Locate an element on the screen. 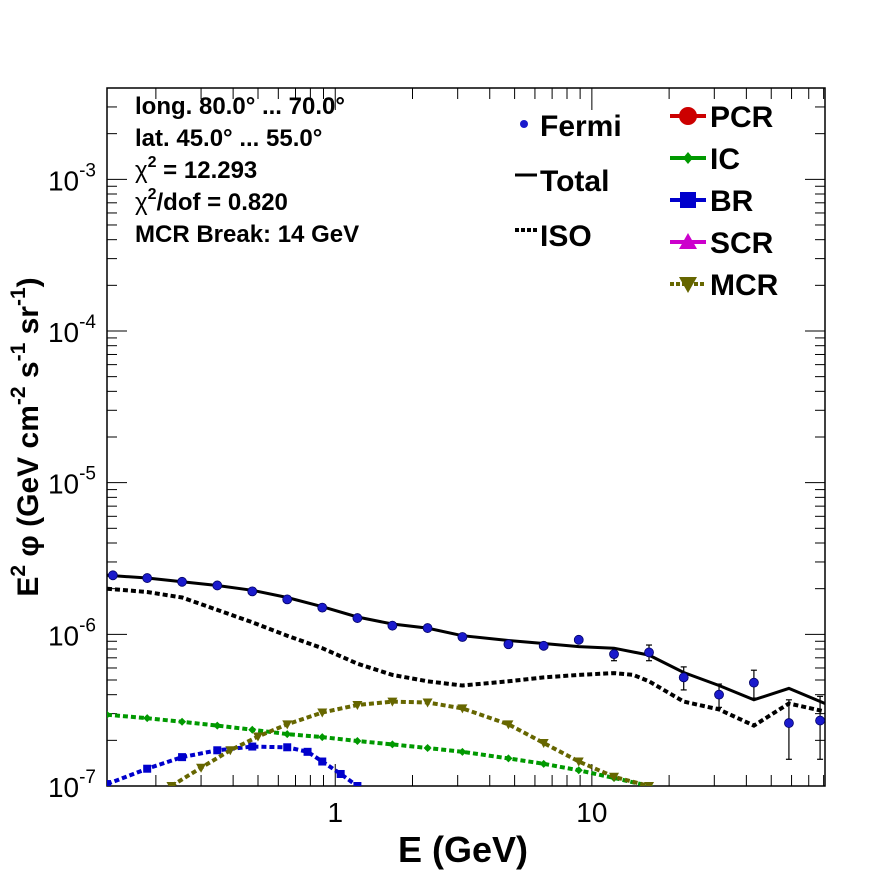 This screenshot has height=872, width=896. legend-item-br: BR is located at coordinates (712, 201).